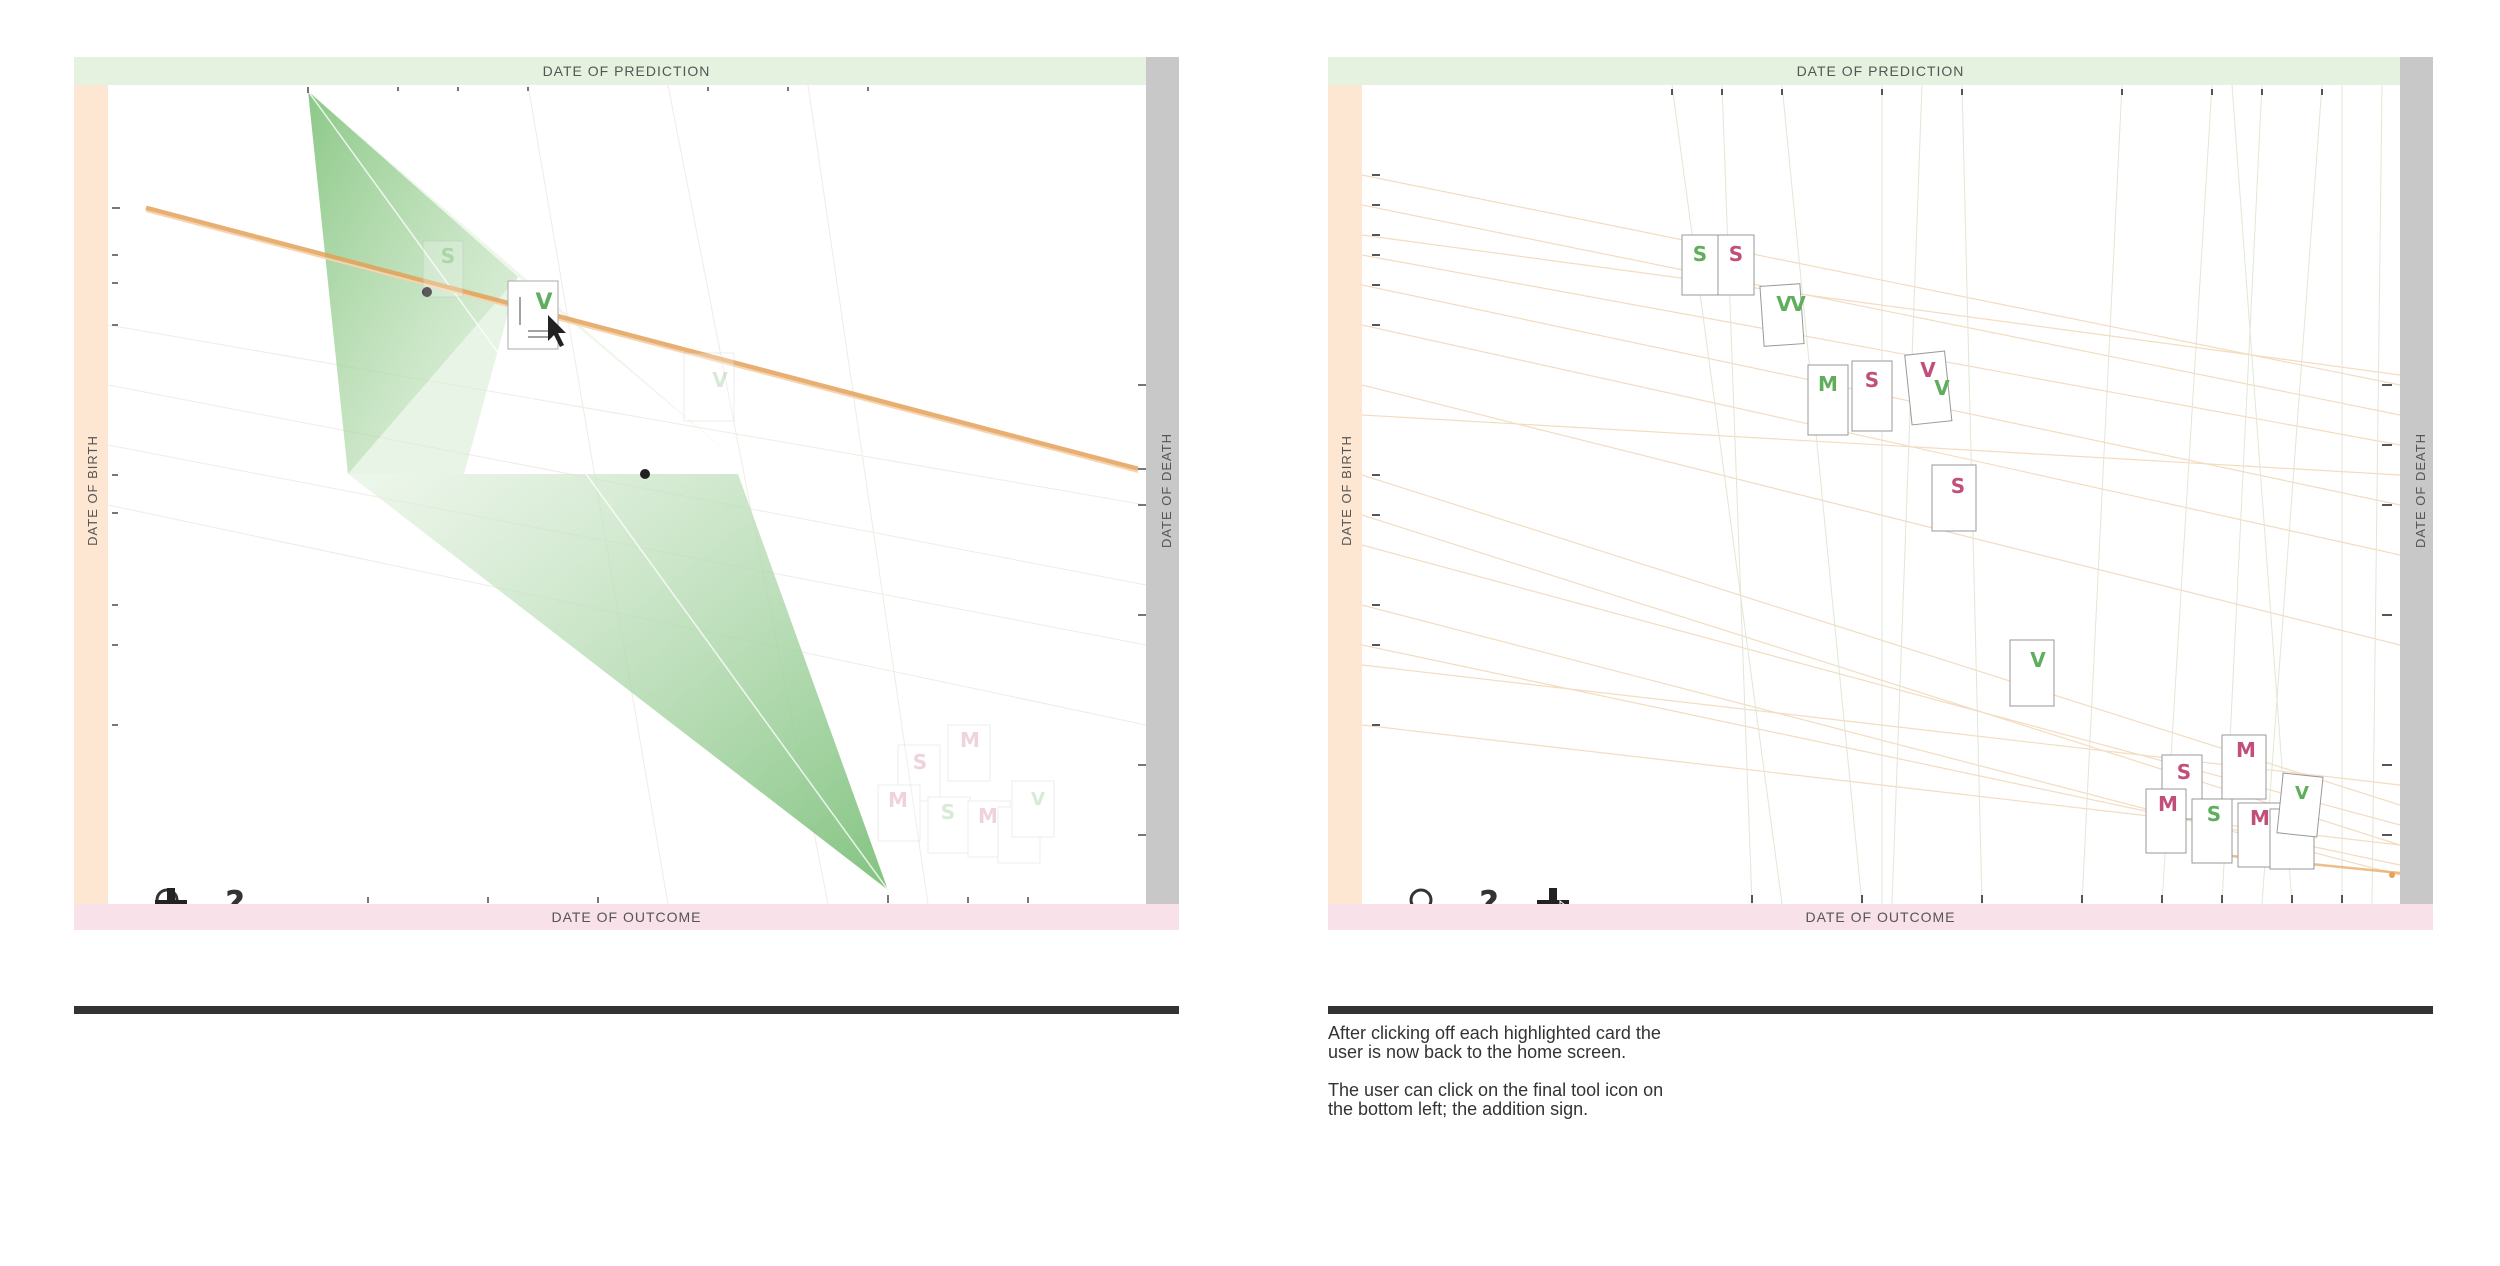 The image size is (2500, 1266). I want to click on card: S, so click(1954, 498).